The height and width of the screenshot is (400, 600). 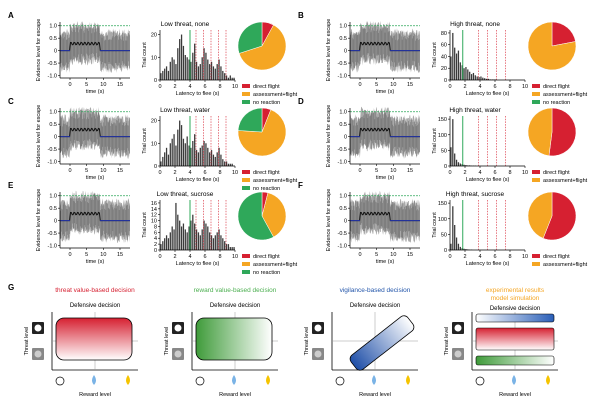 What do you see at coordinates (154, 222) in the screenshot?
I see `y-tick-label: 10` at bounding box center [154, 222].